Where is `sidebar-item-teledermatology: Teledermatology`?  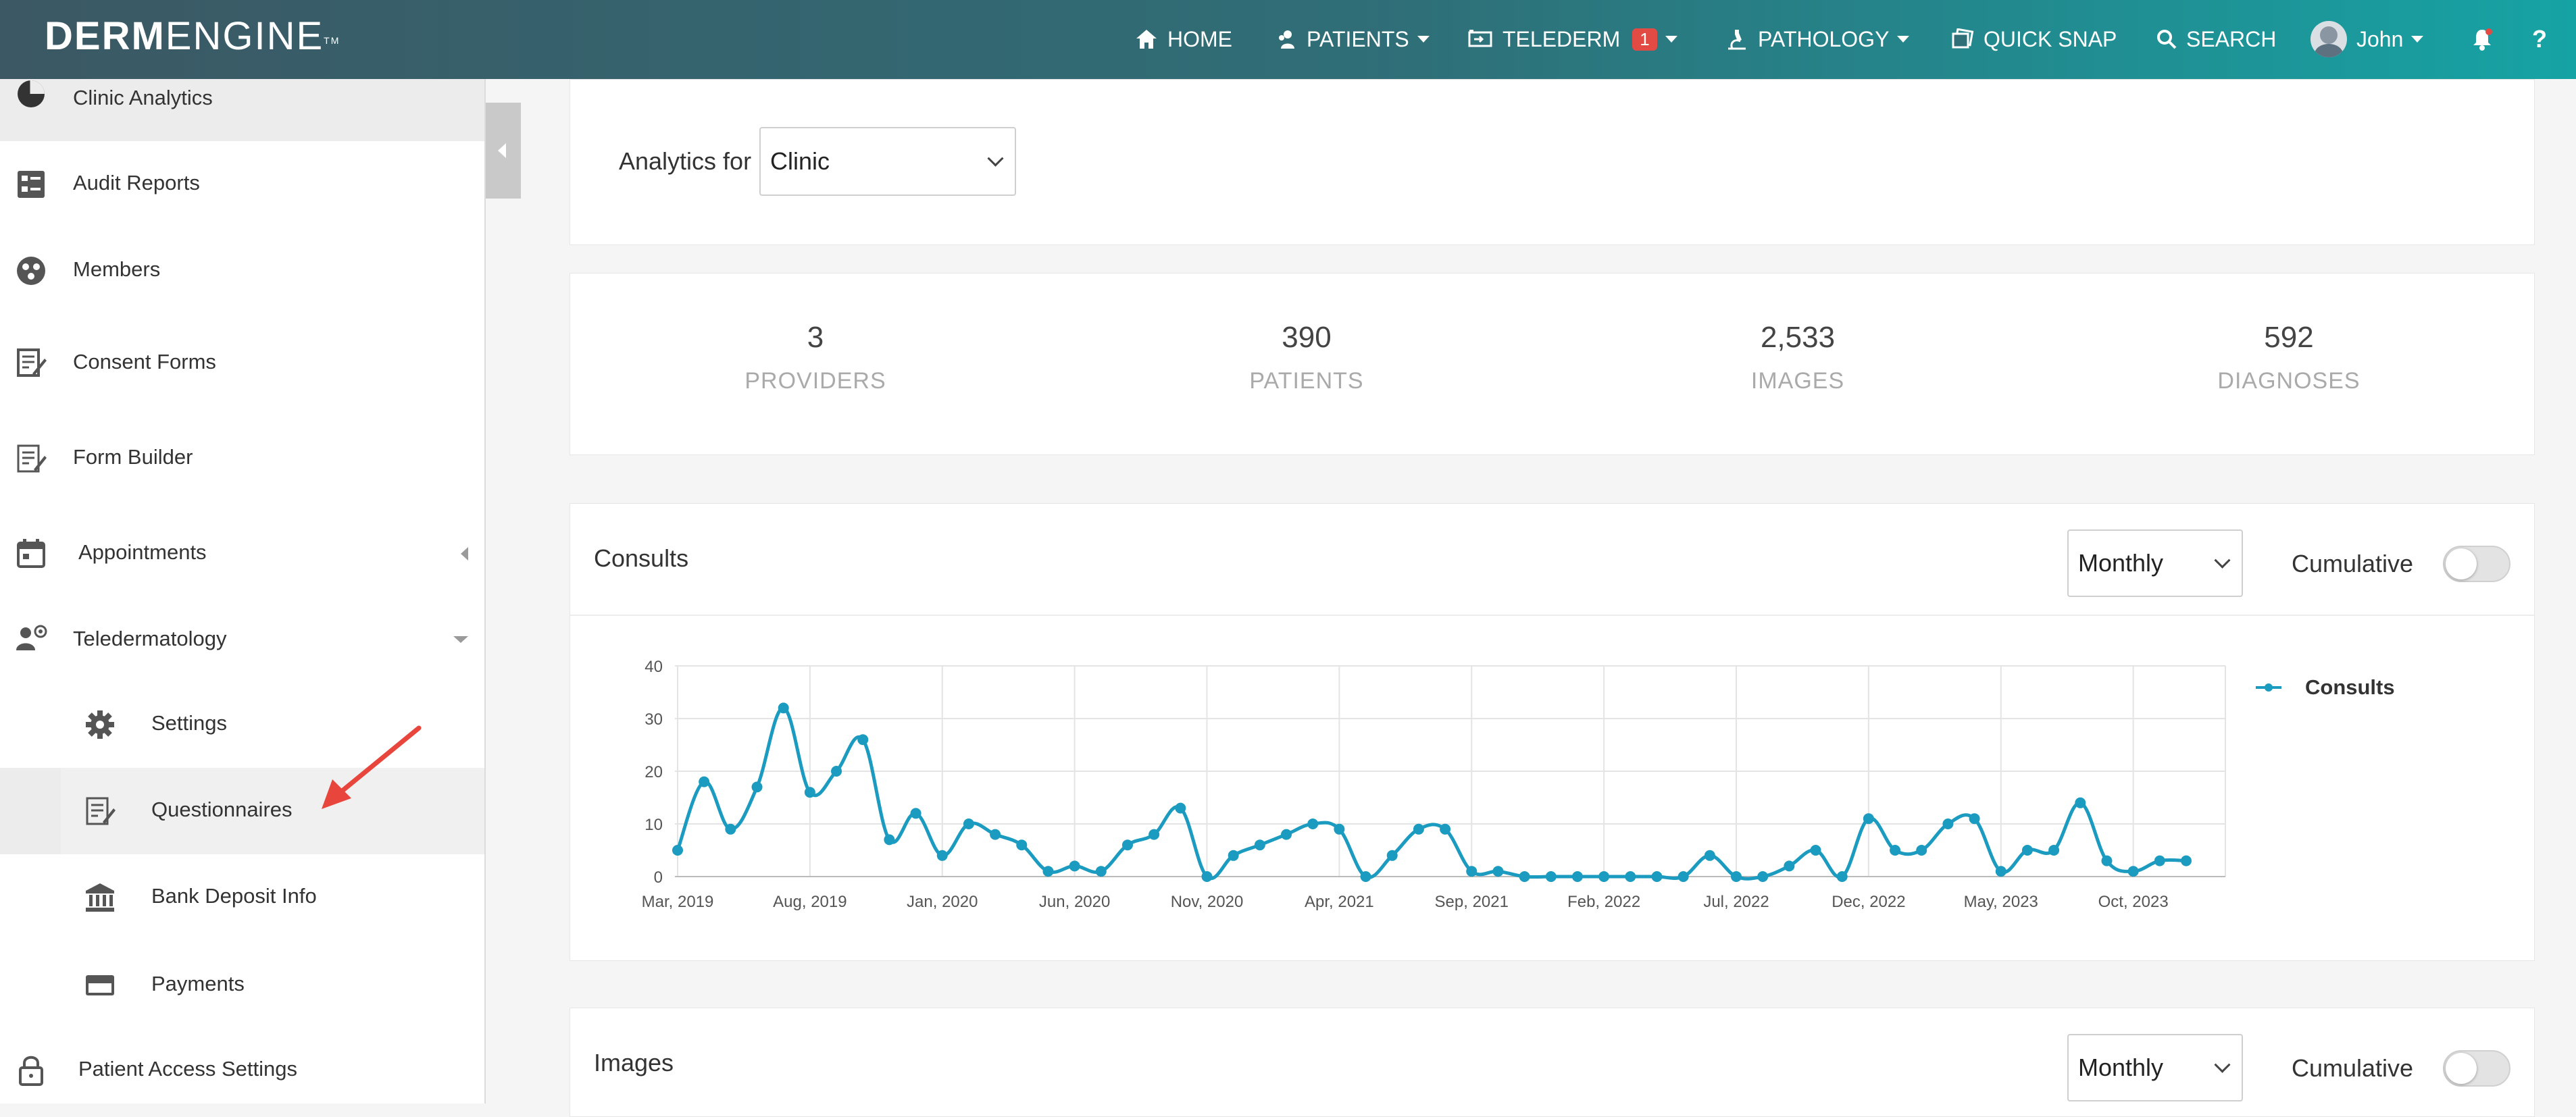 sidebar-item-teledermatology: Teledermatology is located at coordinates (242, 642).